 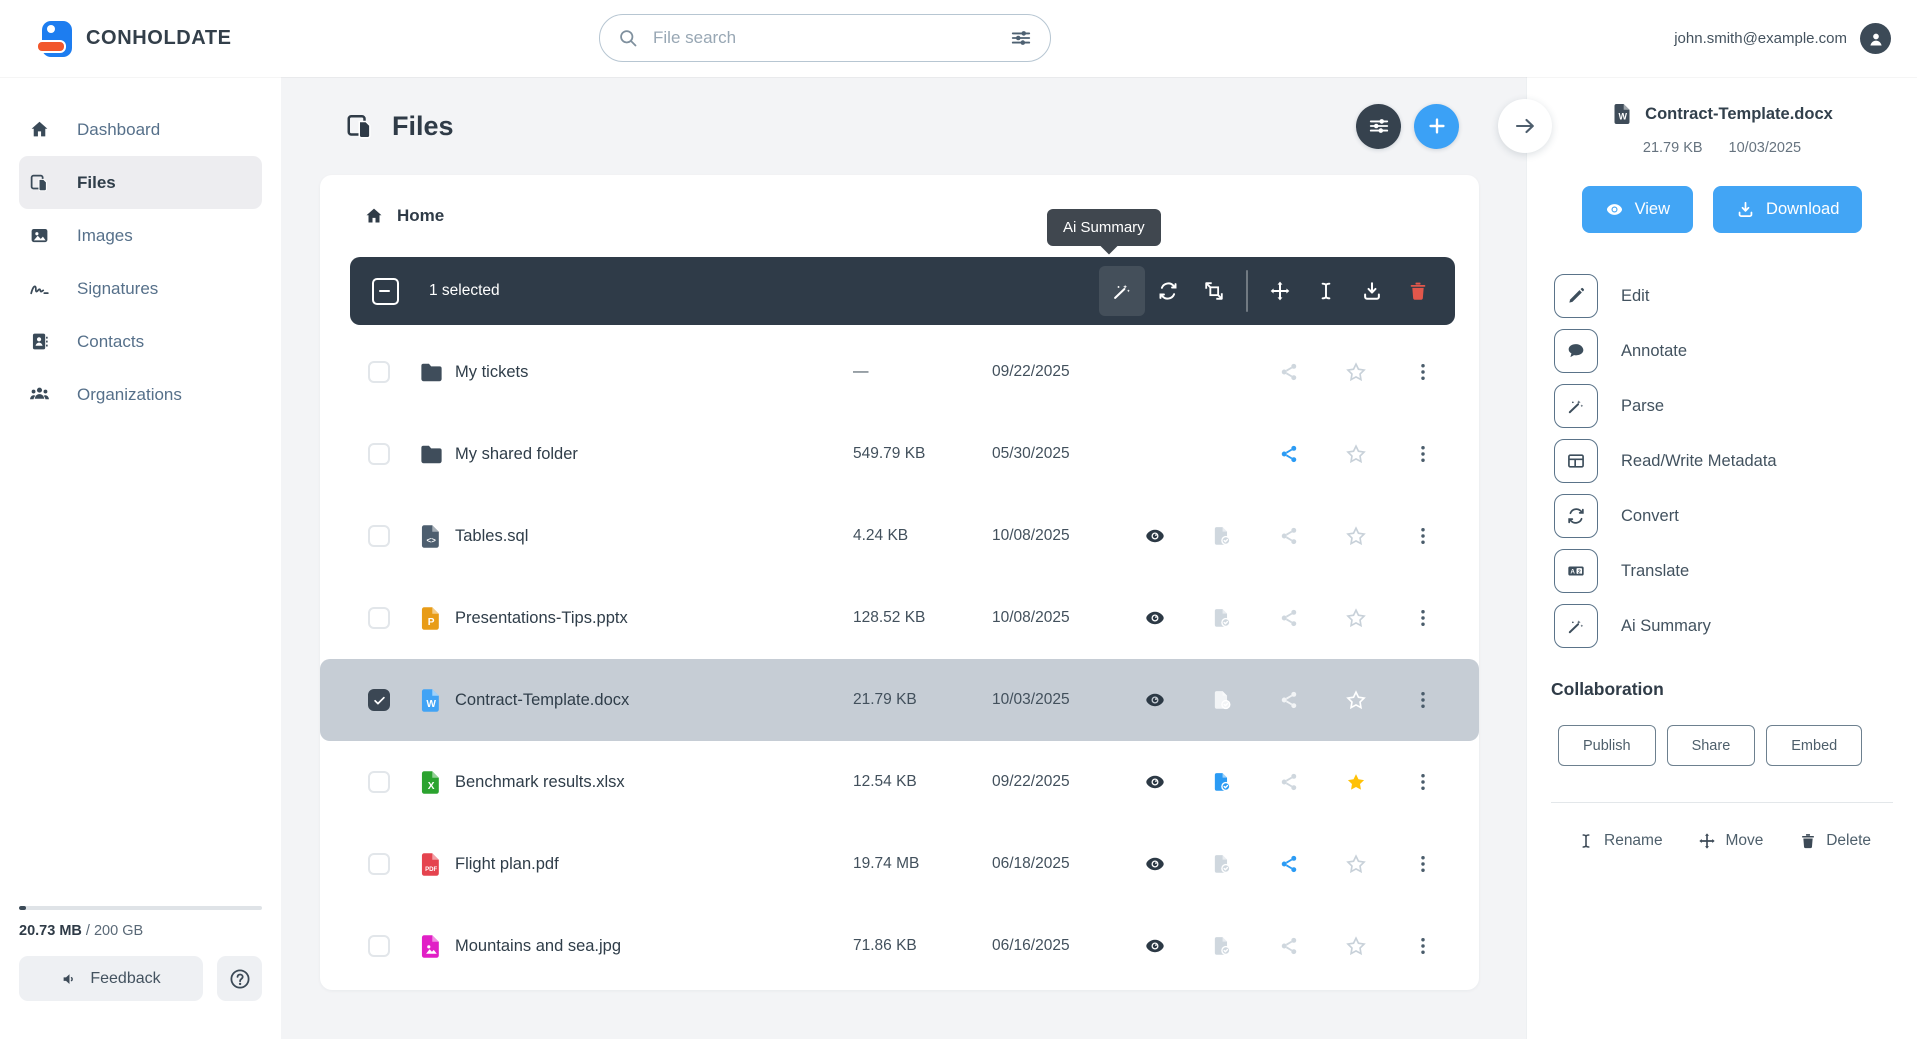 I want to click on delete-button: Delete, so click(x=1835, y=841).